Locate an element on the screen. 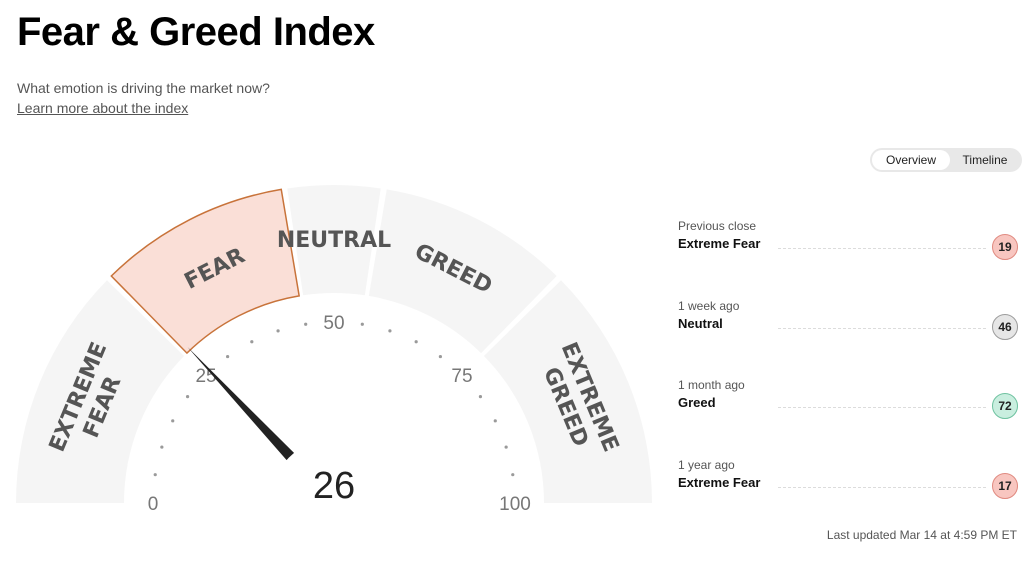 Image resolution: width=1030 pixels, height=564 pixels. scale-label-100: 100 is located at coordinates (515, 504).